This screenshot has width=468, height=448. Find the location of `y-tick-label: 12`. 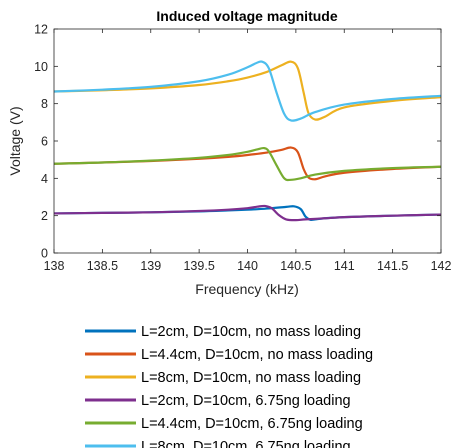

y-tick-label: 12 is located at coordinates (41, 30).